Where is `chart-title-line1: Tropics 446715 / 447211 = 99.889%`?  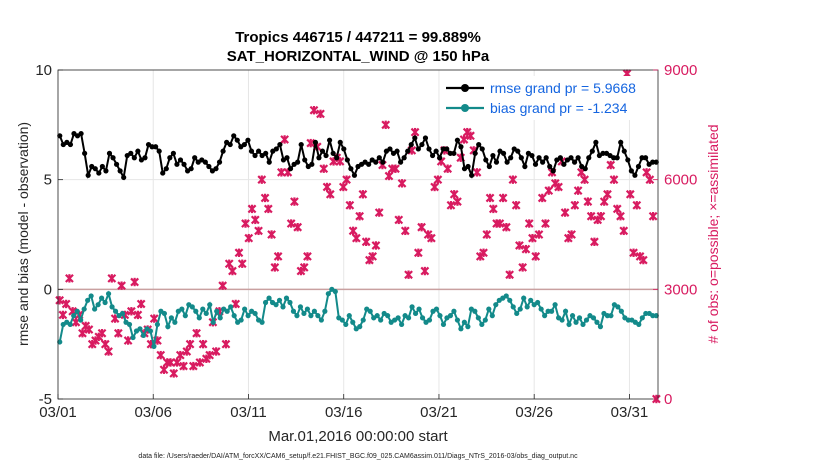
chart-title-line1: Tropics 446715 / 447211 = 99.889% is located at coordinates (358, 37).